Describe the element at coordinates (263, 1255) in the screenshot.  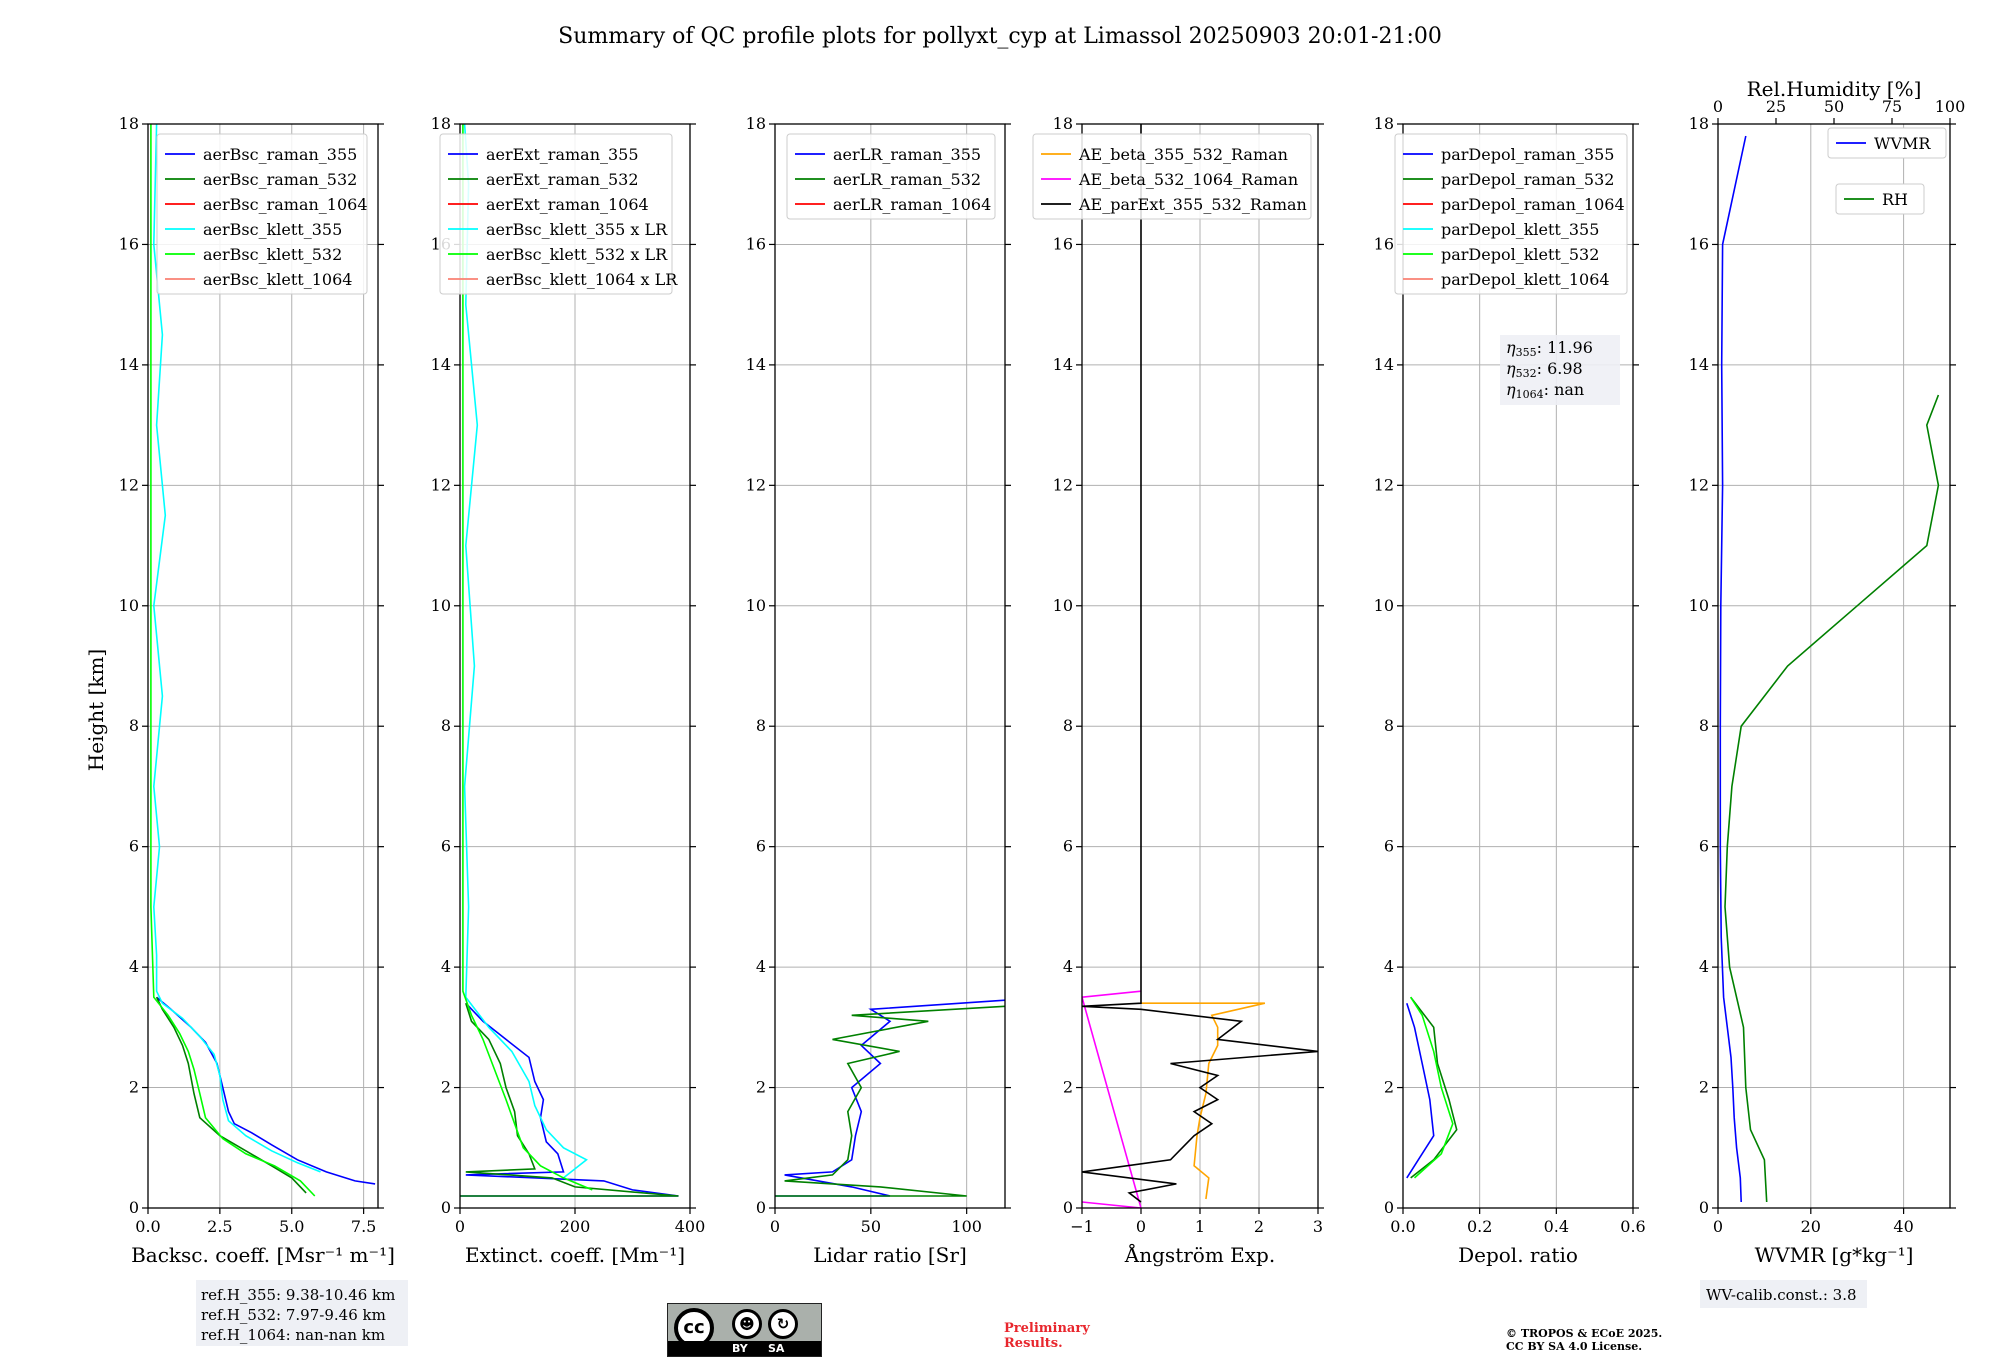
I see `x-axis-label: Backsc. coeff. [Msr⁻¹ m⁻¹]` at that location.